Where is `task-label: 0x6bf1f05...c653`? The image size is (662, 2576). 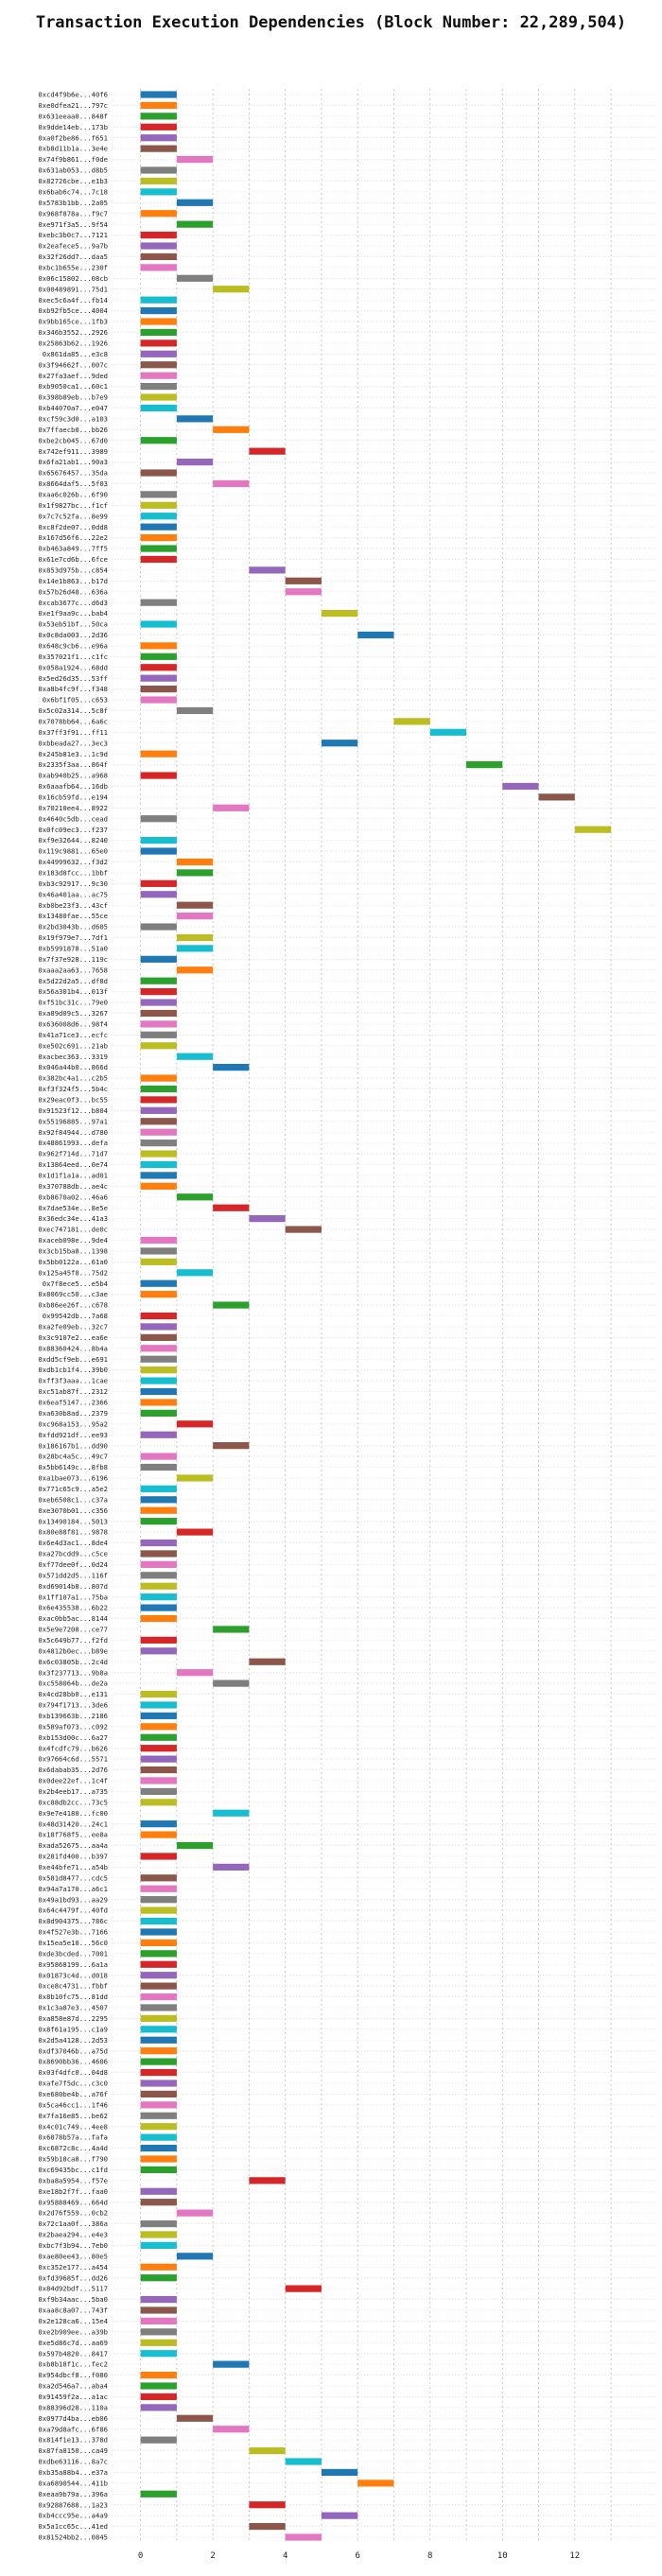
task-label: 0x6bf1f05...c653 is located at coordinates (76, 700).